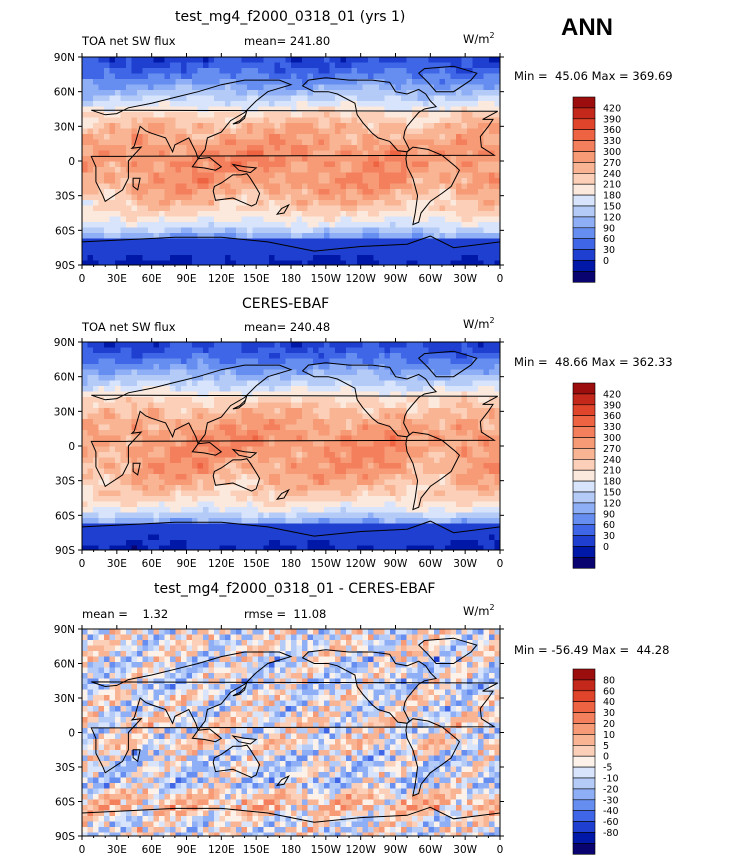  Describe the element at coordinates (611, 822) in the screenshot. I see `colorbar-label: -60` at that location.